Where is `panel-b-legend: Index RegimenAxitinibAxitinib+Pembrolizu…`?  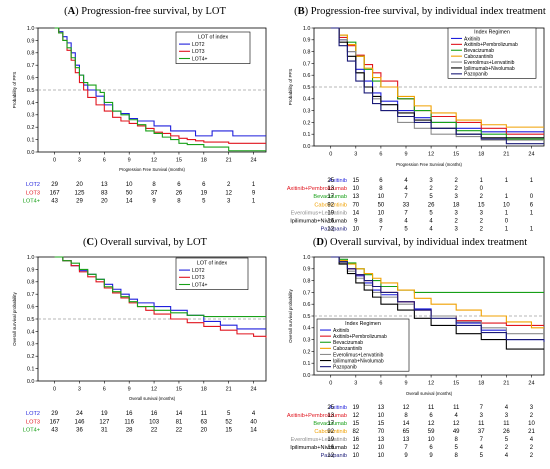
panel-b-legend: Index RegimenAxitinibAxitinib+Pembrolizu… is located at coordinates (492, 53).